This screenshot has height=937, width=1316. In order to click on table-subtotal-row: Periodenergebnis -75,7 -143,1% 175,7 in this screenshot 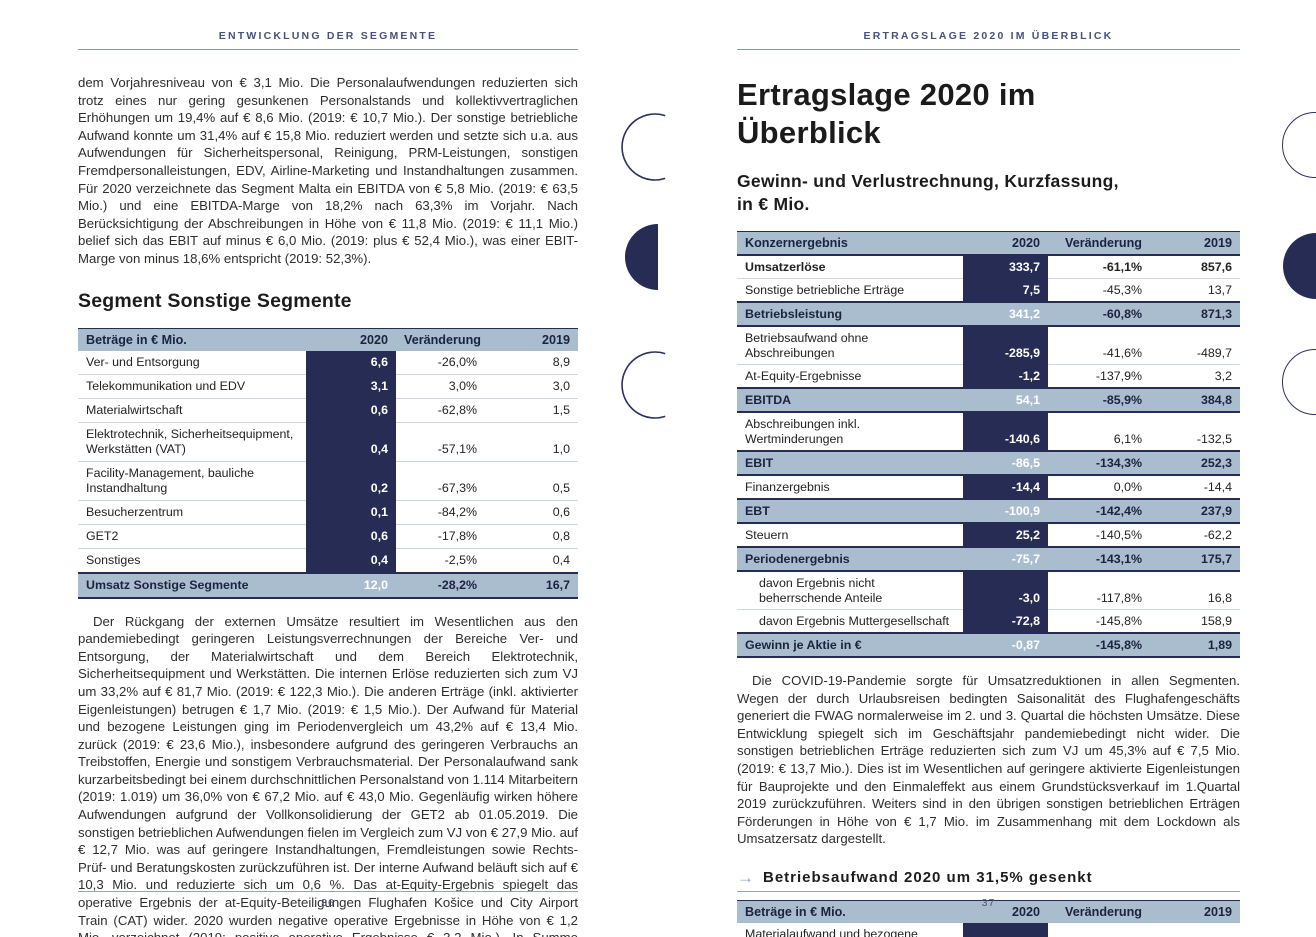, I will do `click(988, 559)`.